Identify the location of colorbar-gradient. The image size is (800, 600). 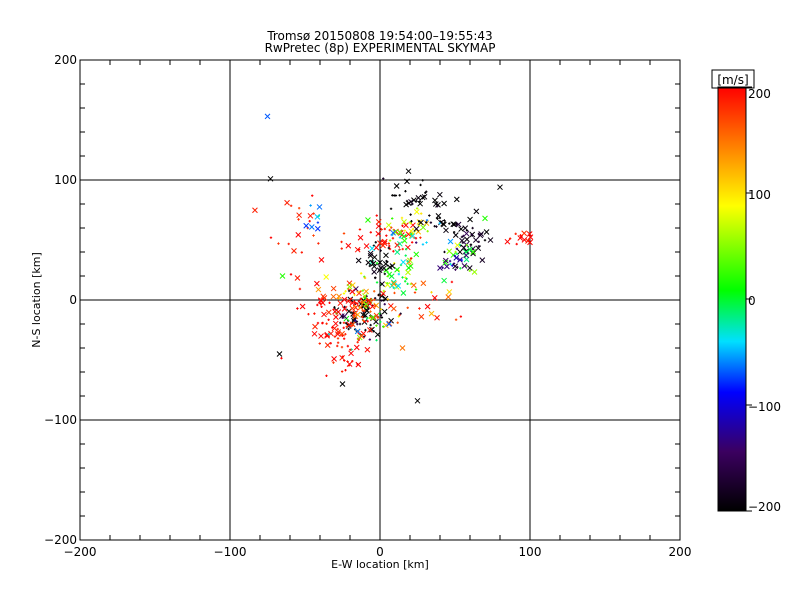
(732, 299).